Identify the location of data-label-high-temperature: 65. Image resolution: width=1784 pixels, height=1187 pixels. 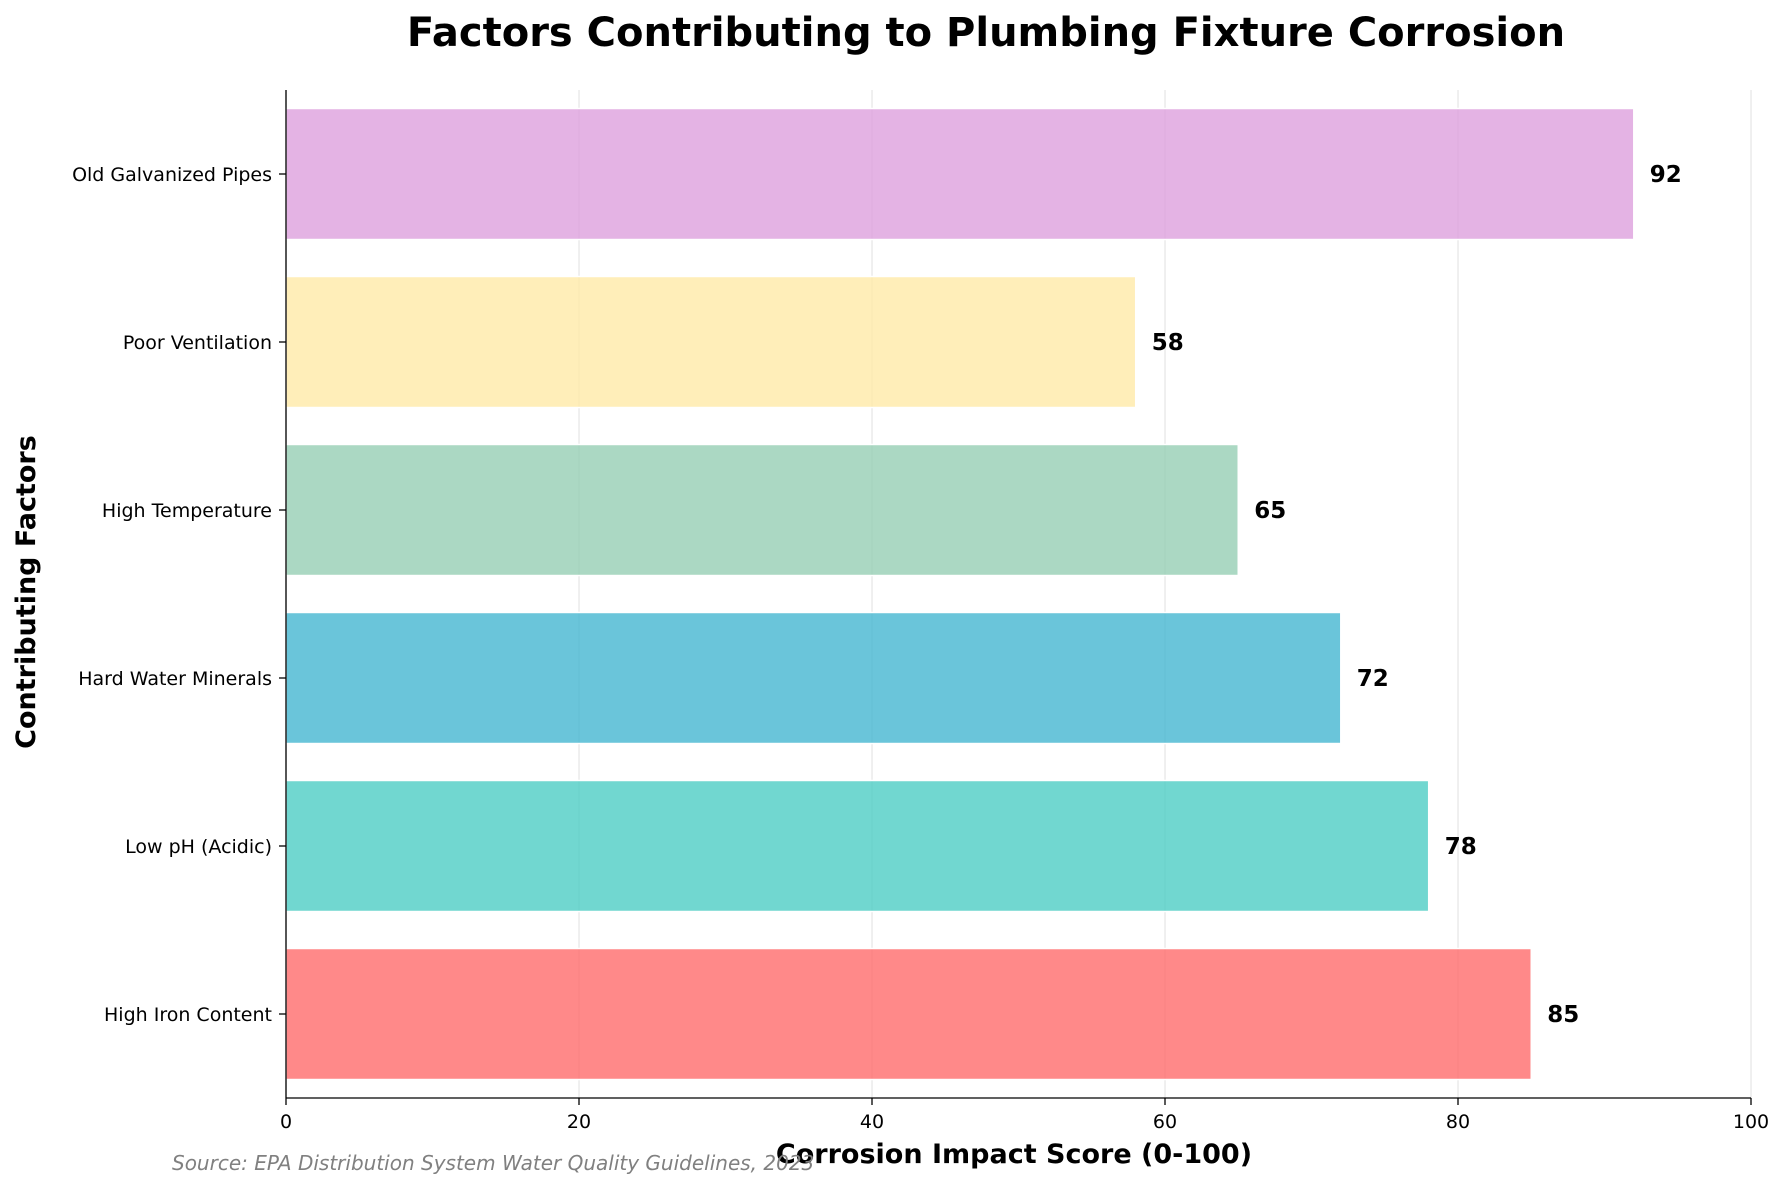
(1270, 511).